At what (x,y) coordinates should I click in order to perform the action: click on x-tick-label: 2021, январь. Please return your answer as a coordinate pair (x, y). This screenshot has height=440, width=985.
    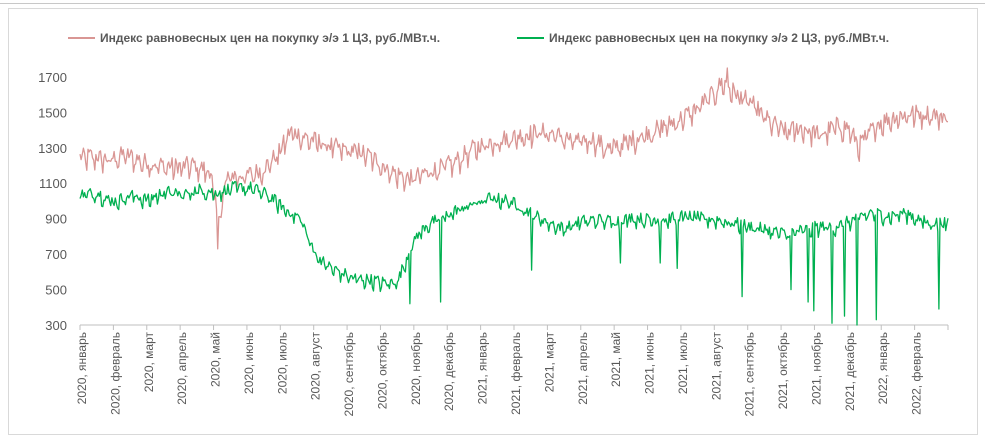
    Looking at the image, I should click on (483, 368).